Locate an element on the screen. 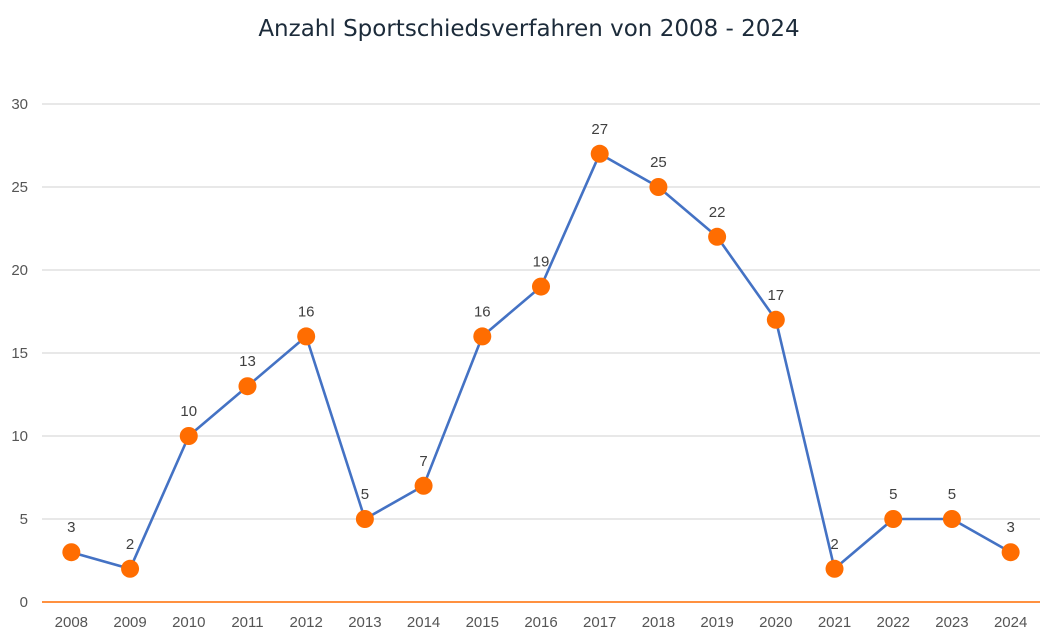 Image resolution: width=1058 pixels, height=642 pixels. y-tick-label: 15 is located at coordinates (19, 353).